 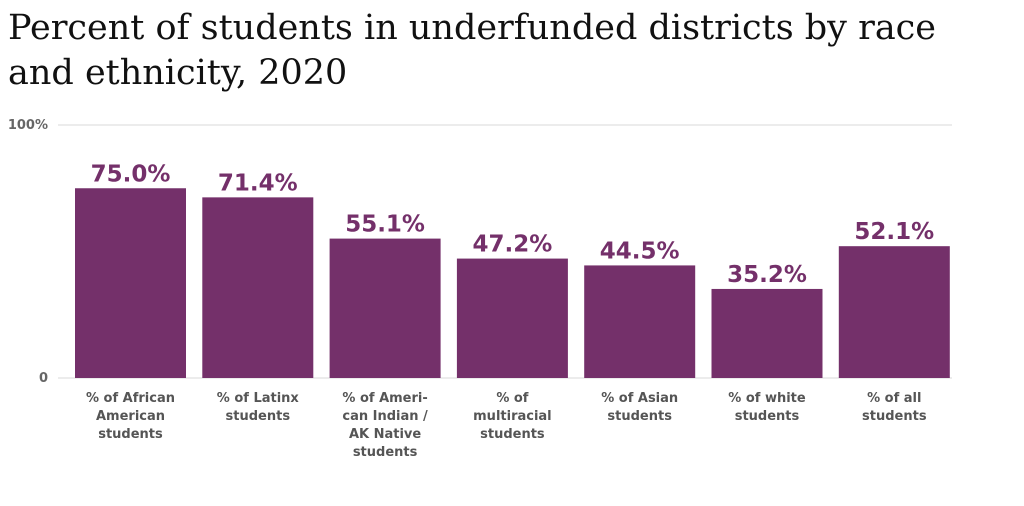 What do you see at coordinates (894, 407) in the screenshot?
I see `category-label: % of all students` at bounding box center [894, 407].